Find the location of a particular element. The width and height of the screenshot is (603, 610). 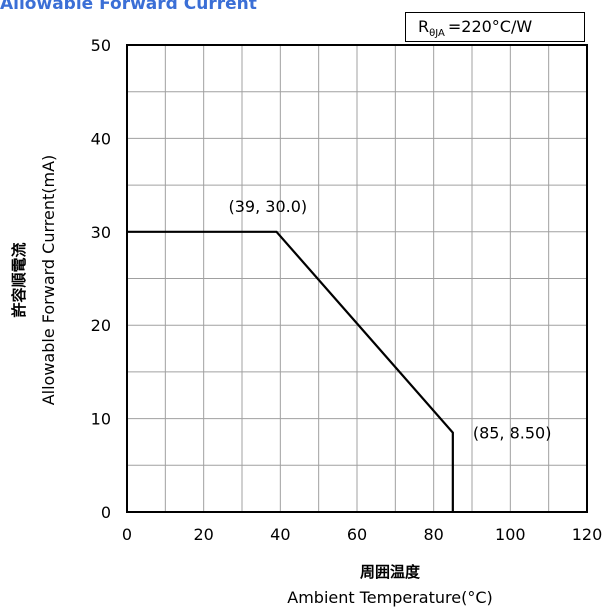

chart-title: Allowable Forward Current is located at coordinates (128, 7).